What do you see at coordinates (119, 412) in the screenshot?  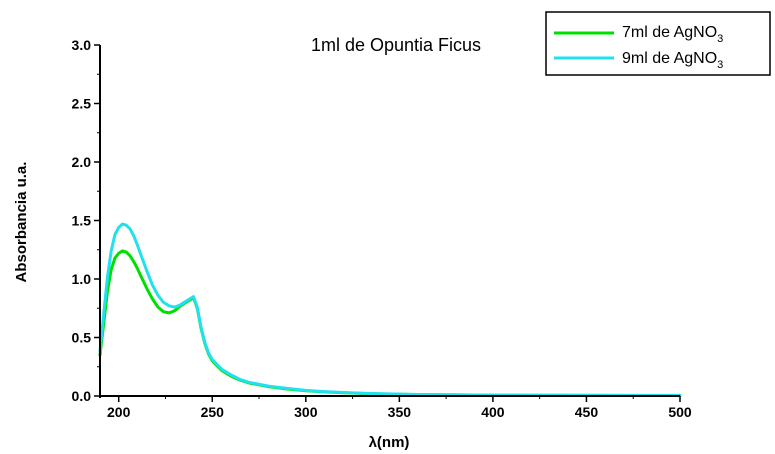 I see `x-tick-label: 200` at bounding box center [119, 412].